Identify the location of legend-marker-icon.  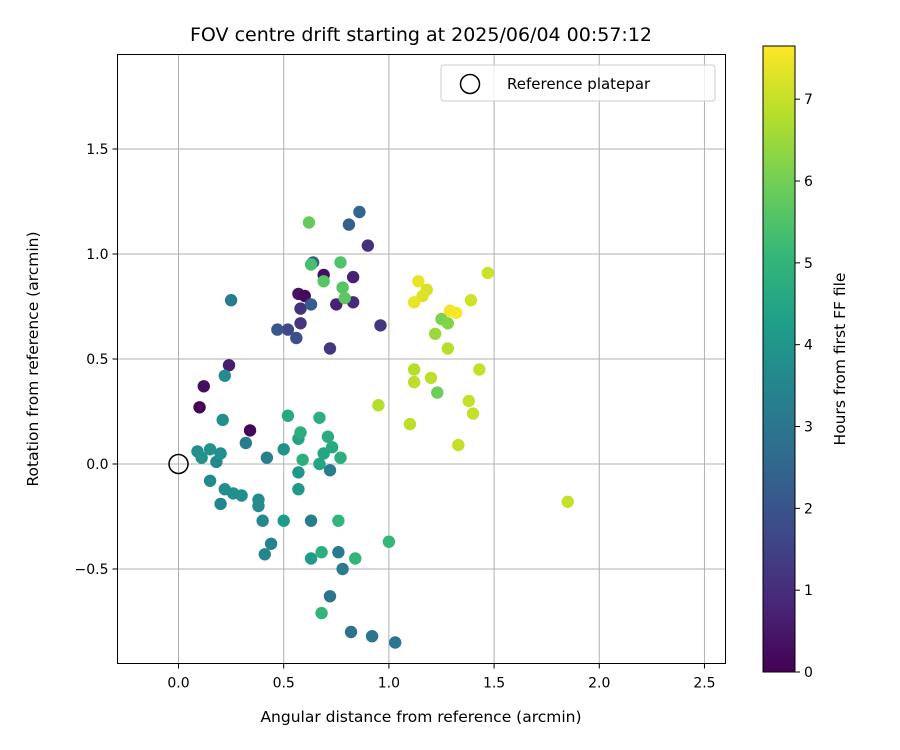
(470, 84).